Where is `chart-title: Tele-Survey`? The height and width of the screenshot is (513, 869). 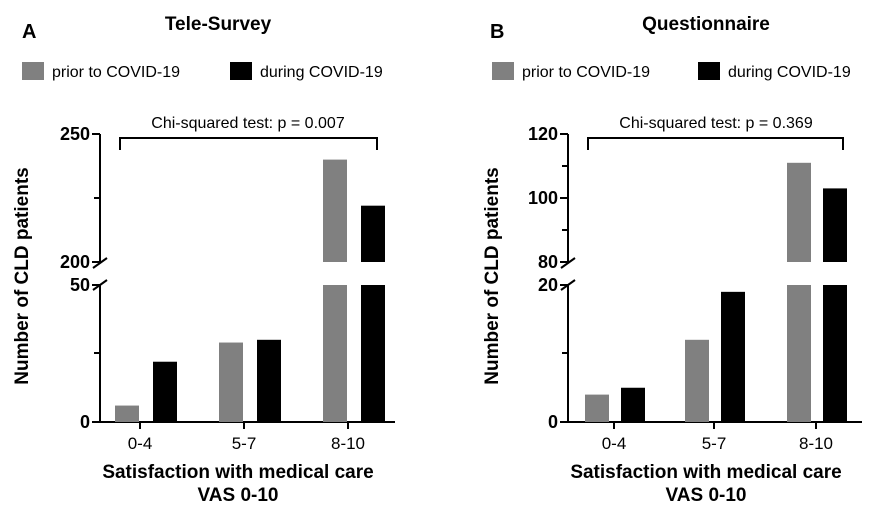 chart-title: Tele-Survey is located at coordinates (218, 24).